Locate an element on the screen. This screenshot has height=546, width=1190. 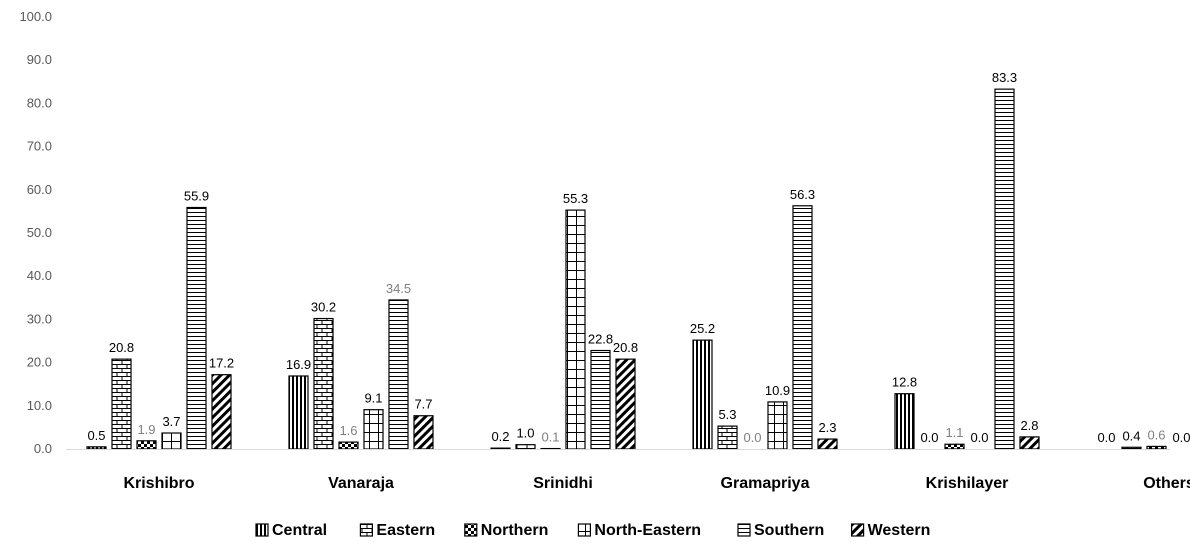
bar-eastern-srinidhi is located at coordinates (525, 447).